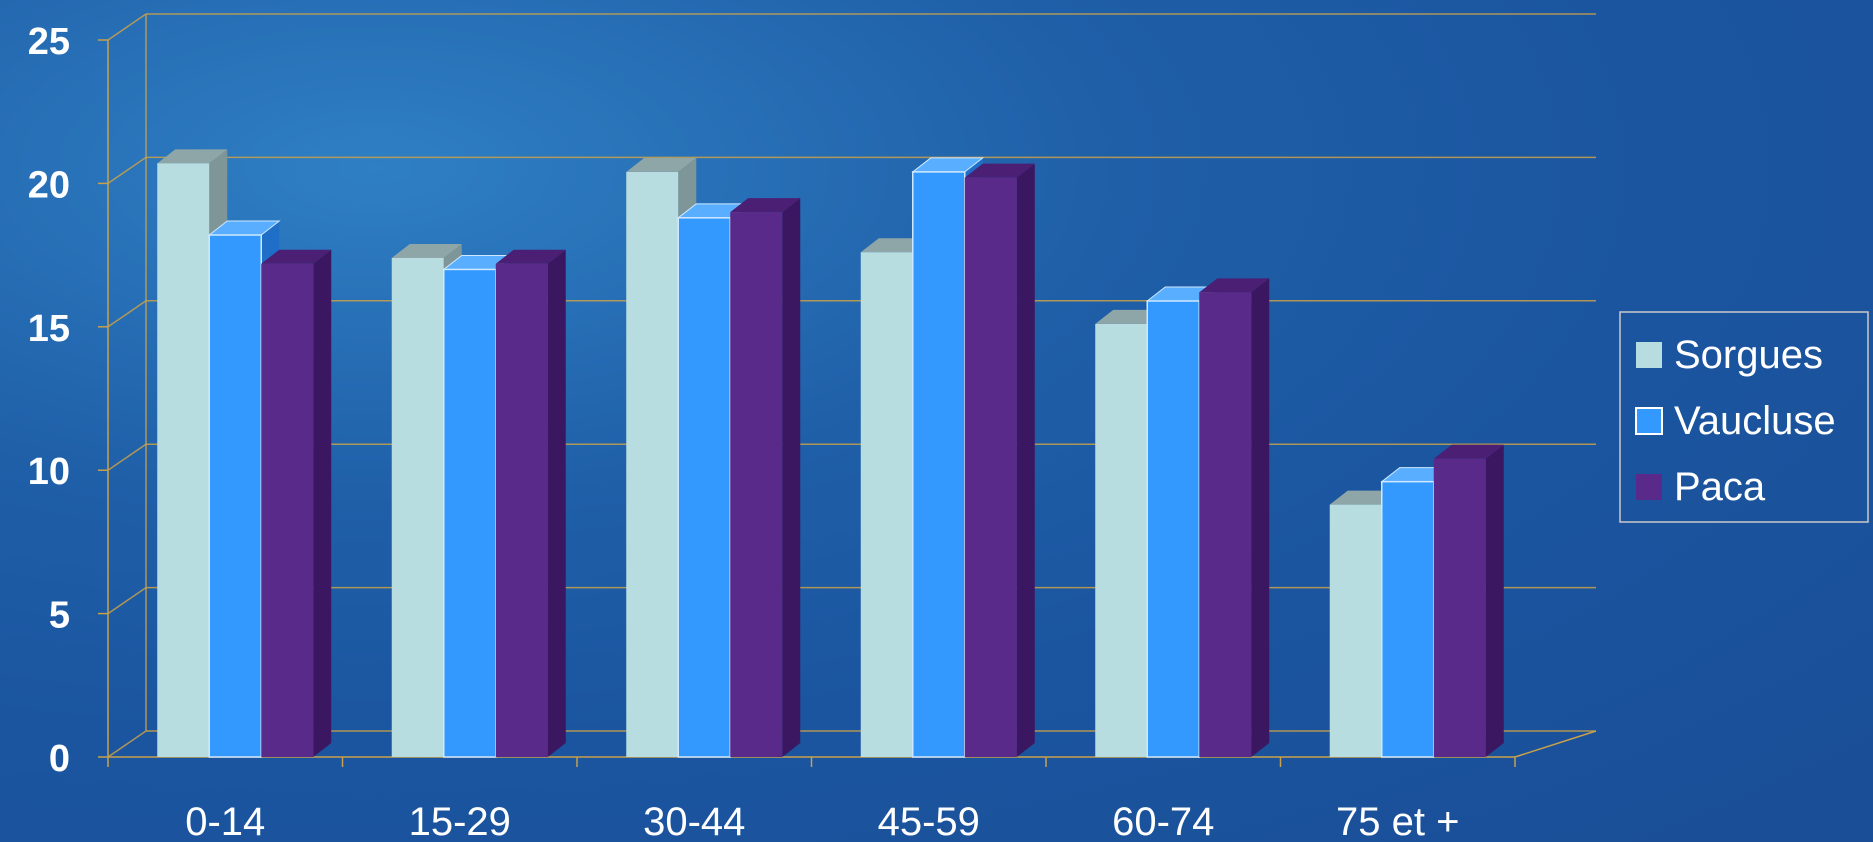  What do you see at coordinates (59, 759) in the screenshot?
I see `y-tick-label: 0` at bounding box center [59, 759].